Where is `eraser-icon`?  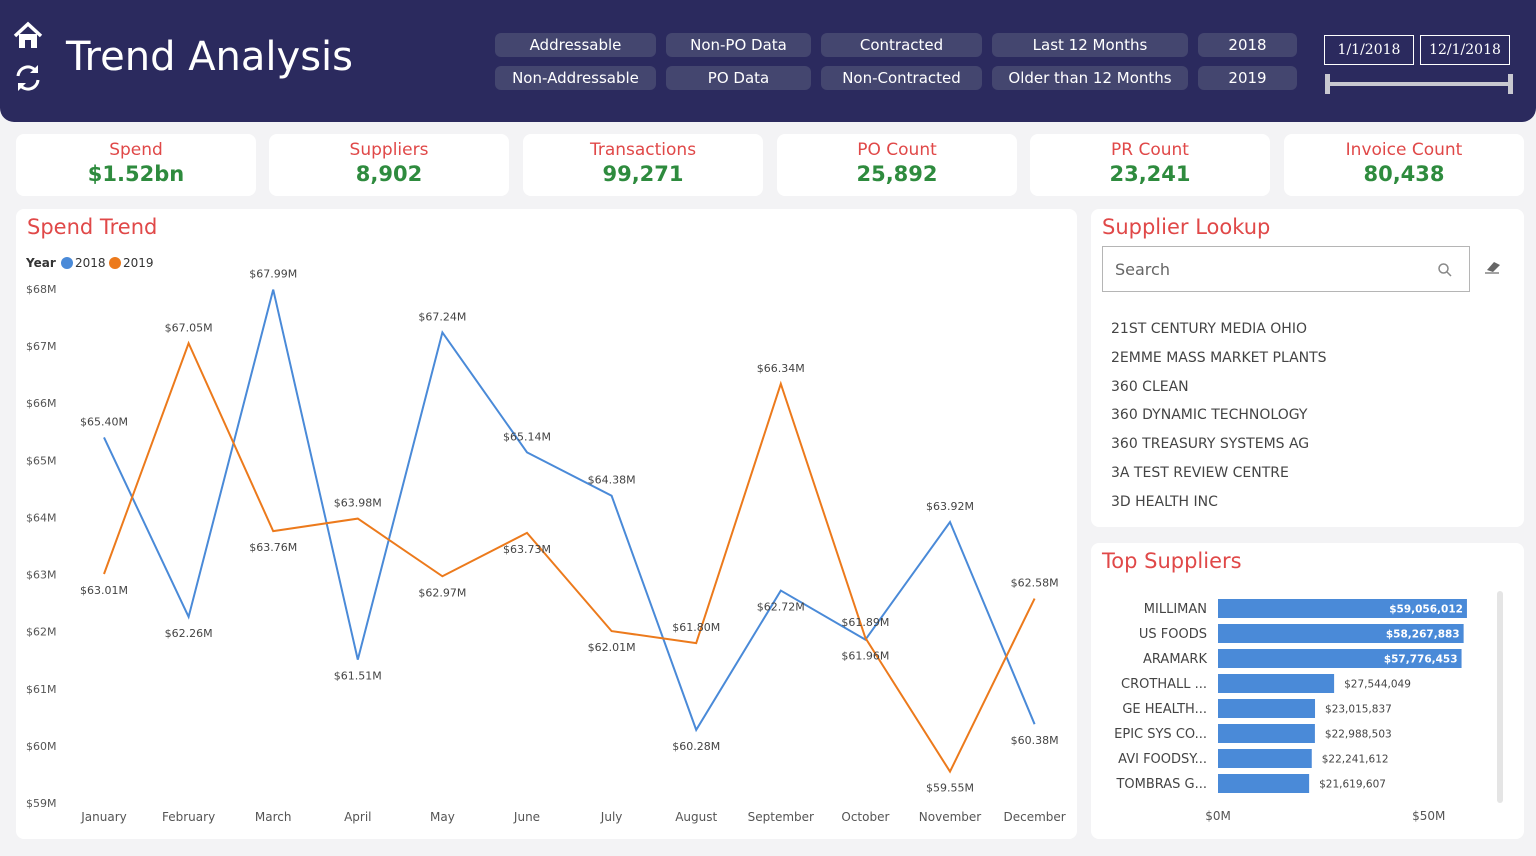 eraser-icon is located at coordinates (1493, 267).